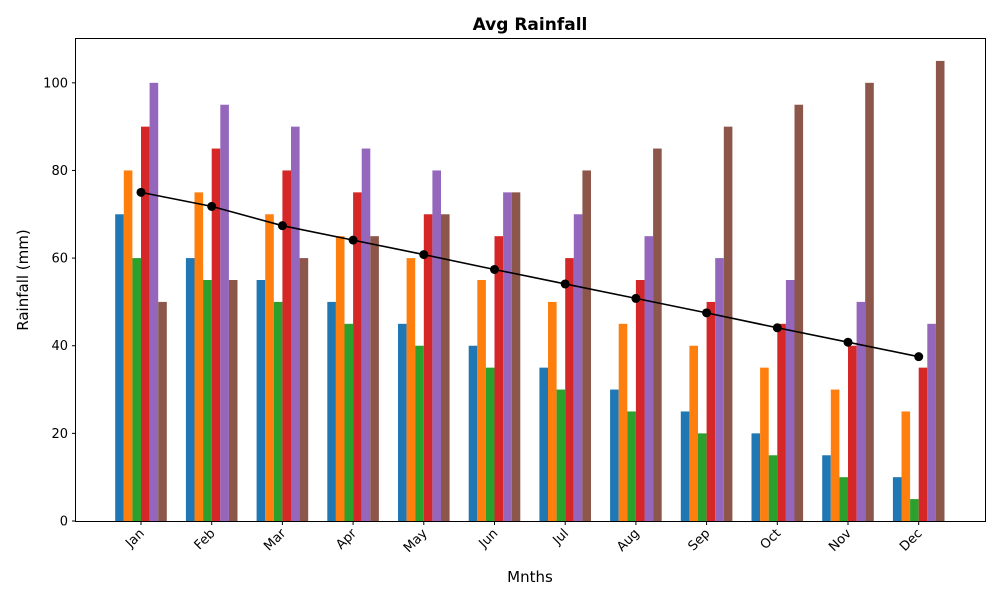 The height and width of the screenshot is (600, 1000). What do you see at coordinates (799, 312) in the screenshot?
I see `bar-series-6-oct` at bounding box center [799, 312].